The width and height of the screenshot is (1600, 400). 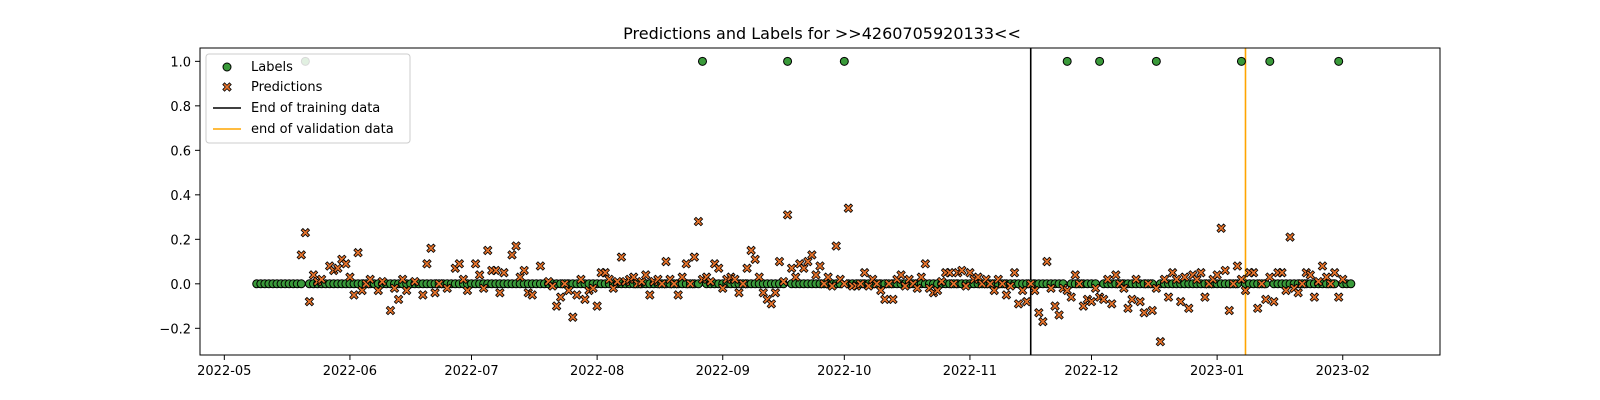 I want to click on legend-training-text: End of training data, so click(x=315, y=108).